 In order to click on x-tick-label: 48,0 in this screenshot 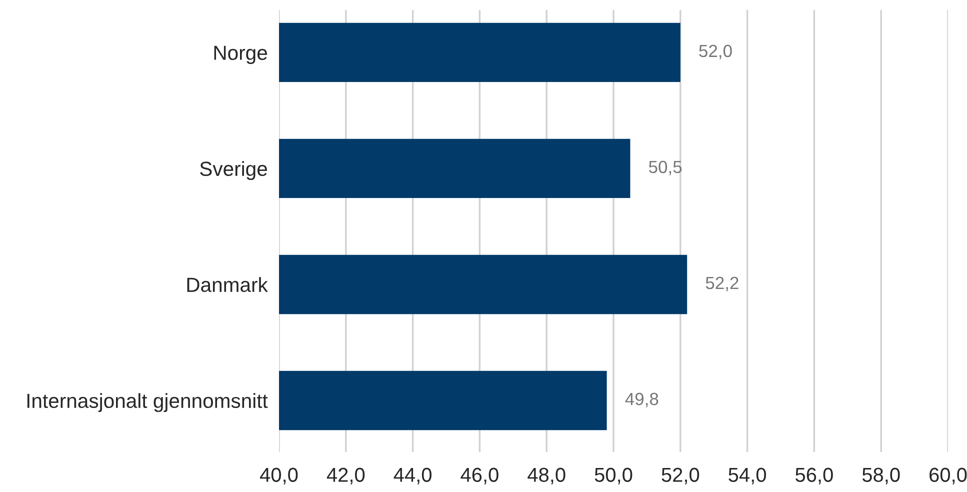, I will do `click(547, 476)`.